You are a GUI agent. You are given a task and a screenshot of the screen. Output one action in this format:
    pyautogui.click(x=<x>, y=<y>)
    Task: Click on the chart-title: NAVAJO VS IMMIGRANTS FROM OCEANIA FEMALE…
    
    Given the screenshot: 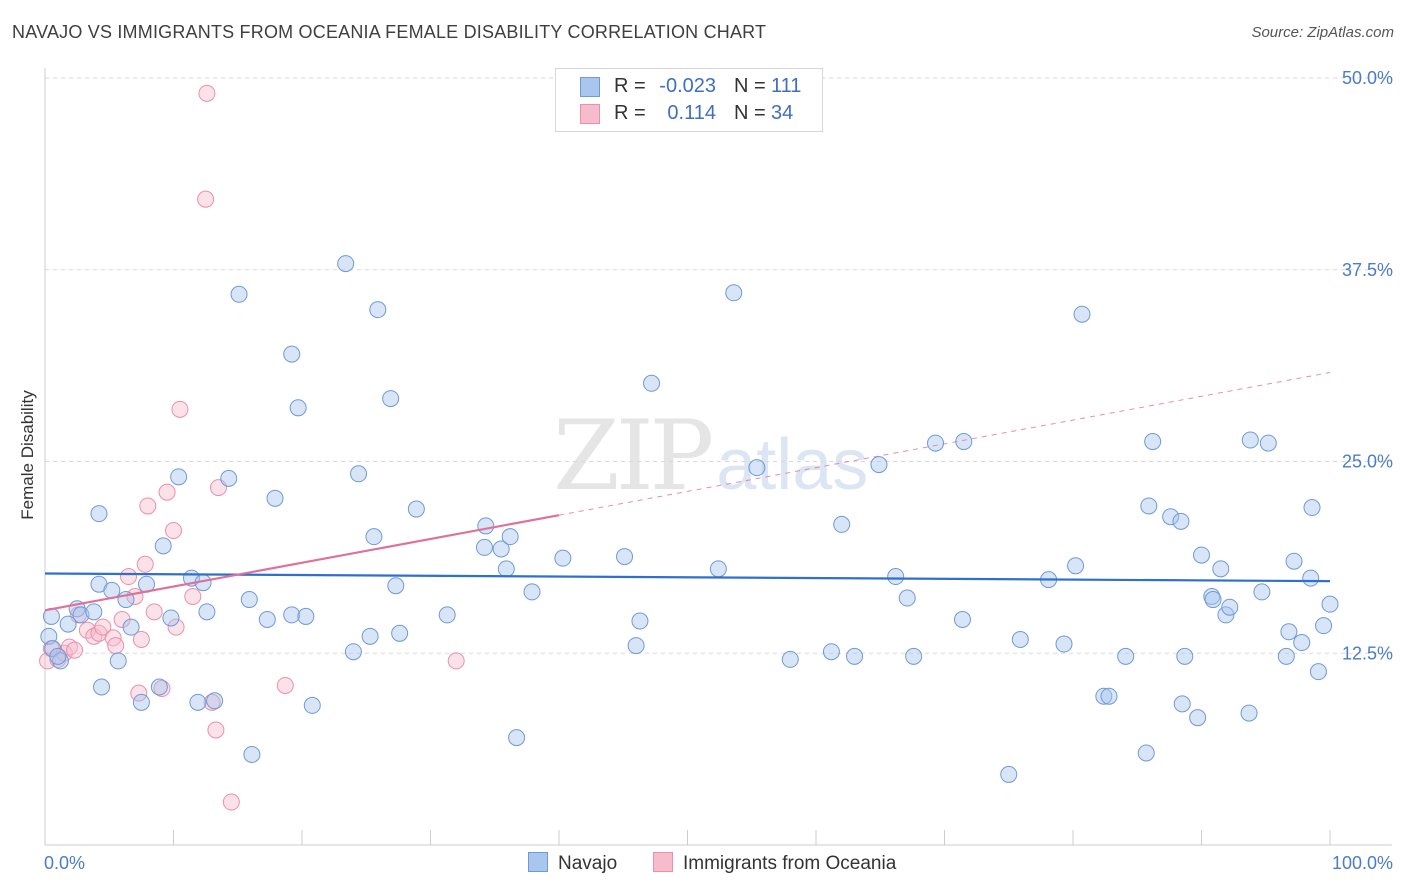 What is the action you would take?
    pyautogui.click(x=389, y=32)
    